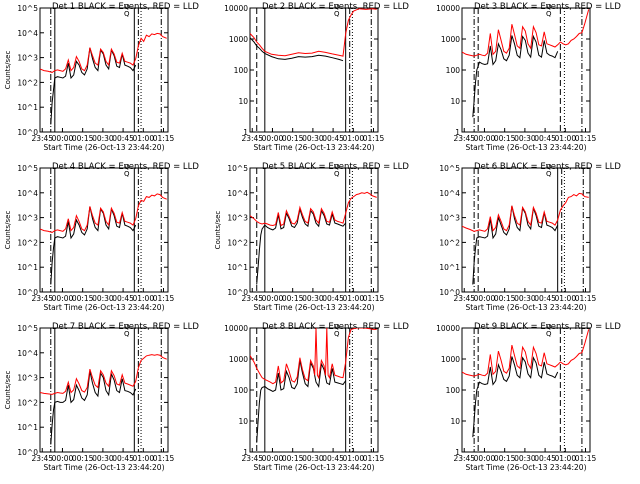  What do you see at coordinates (125, 327) in the screenshot?
I see `chart-title: Det 7 BLACK = Events, RED = LLD` at bounding box center [125, 327].